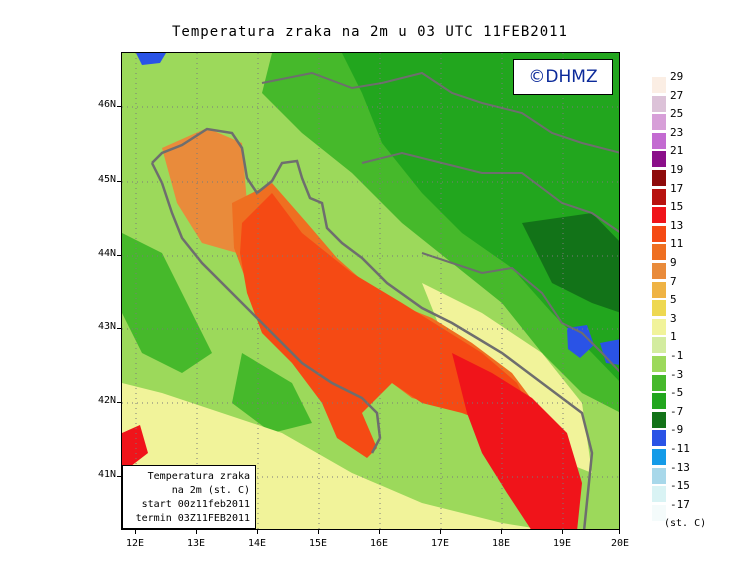 The height and width of the screenshot is (582, 740). What do you see at coordinates (257, 543) in the screenshot?
I see `lon-label-14e: 14E` at bounding box center [257, 543].